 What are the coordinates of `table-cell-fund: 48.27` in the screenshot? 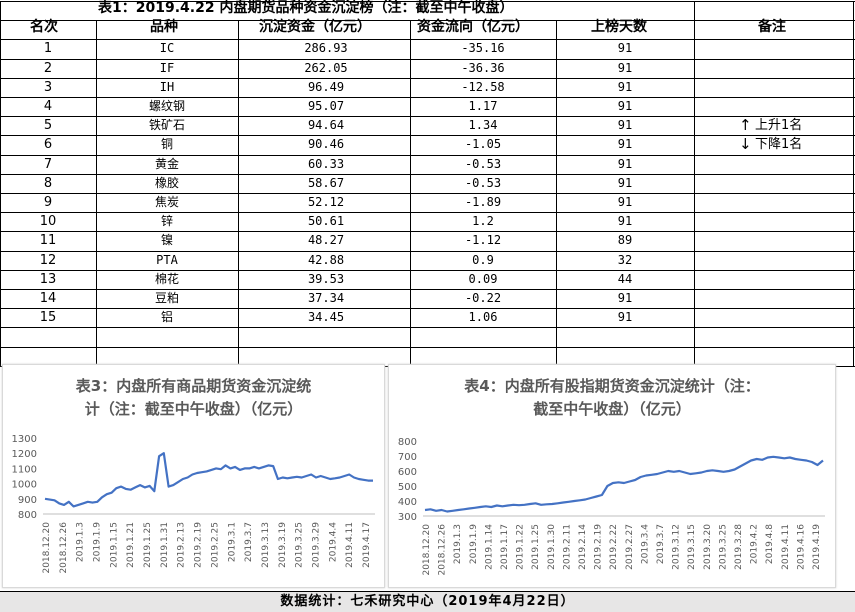 It's located at (326, 240).